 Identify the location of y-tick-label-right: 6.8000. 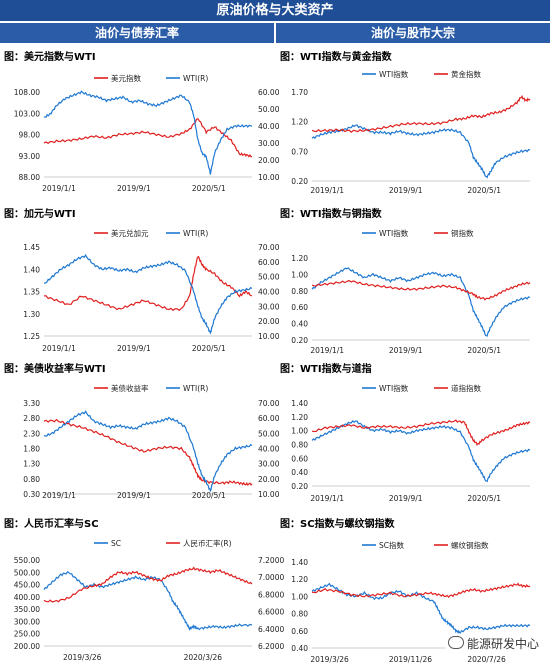
(271, 594).